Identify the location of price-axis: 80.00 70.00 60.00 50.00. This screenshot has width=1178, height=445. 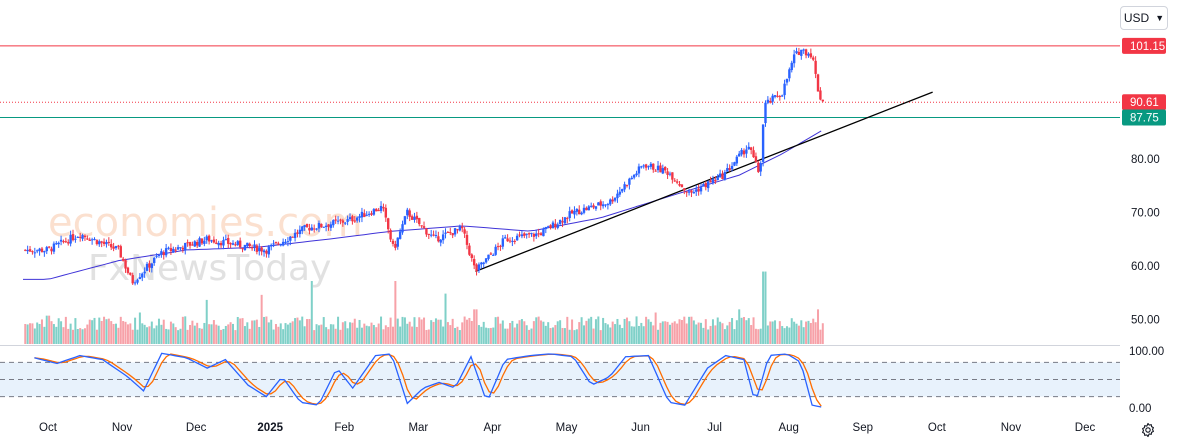
(1145, 240).